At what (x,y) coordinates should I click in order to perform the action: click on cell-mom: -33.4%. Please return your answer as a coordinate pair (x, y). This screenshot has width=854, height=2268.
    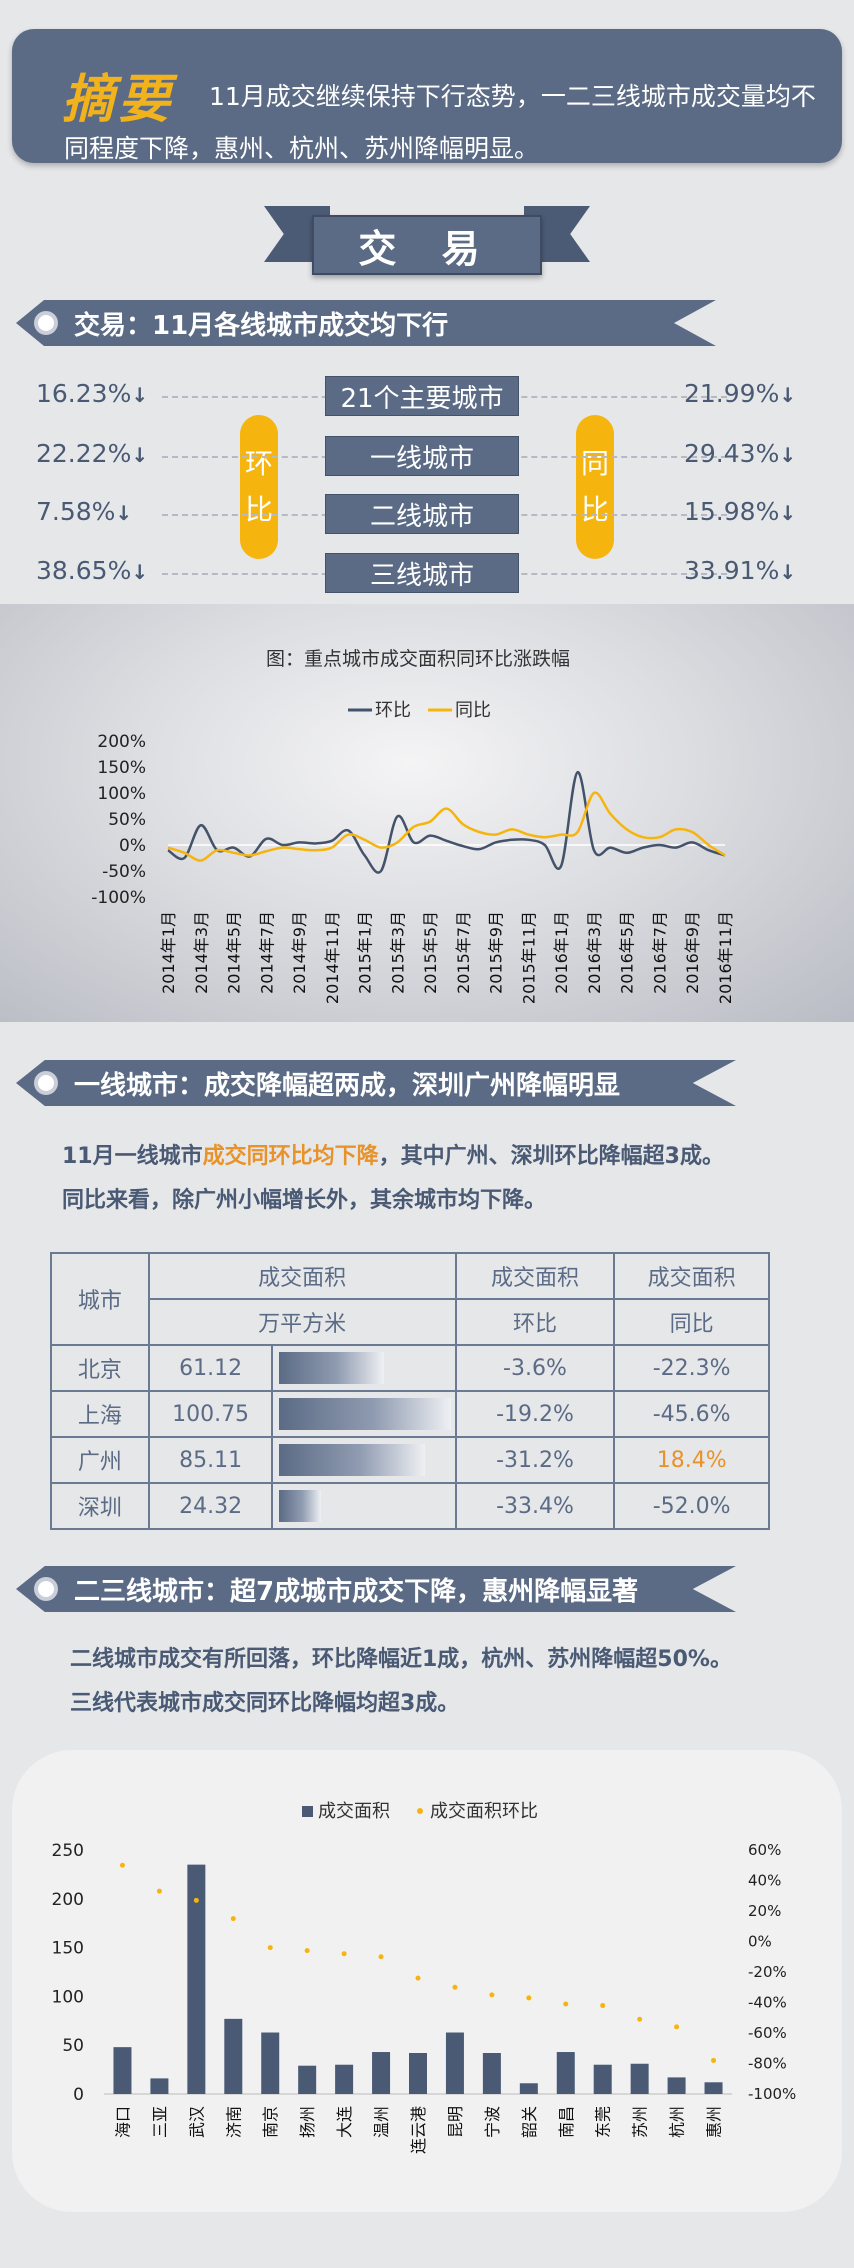
    Looking at the image, I should click on (535, 1506).